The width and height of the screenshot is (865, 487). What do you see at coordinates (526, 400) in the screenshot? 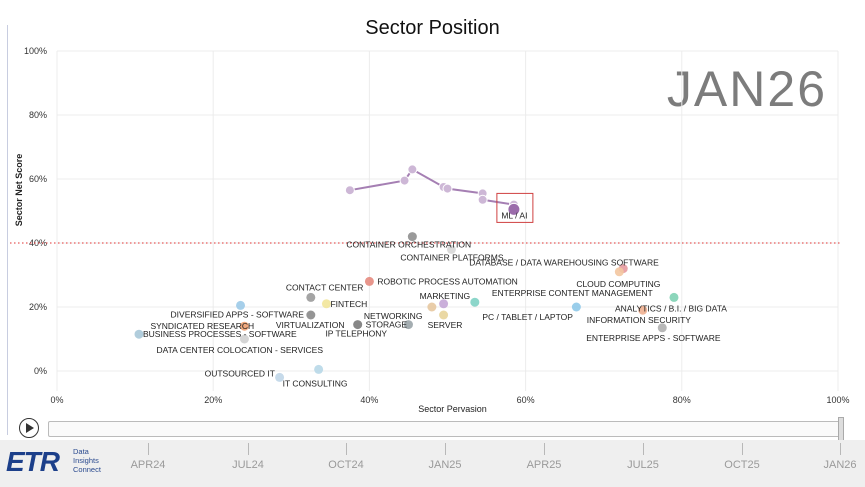
I see `x-tick-label: 60%` at bounding box center [526, 400].